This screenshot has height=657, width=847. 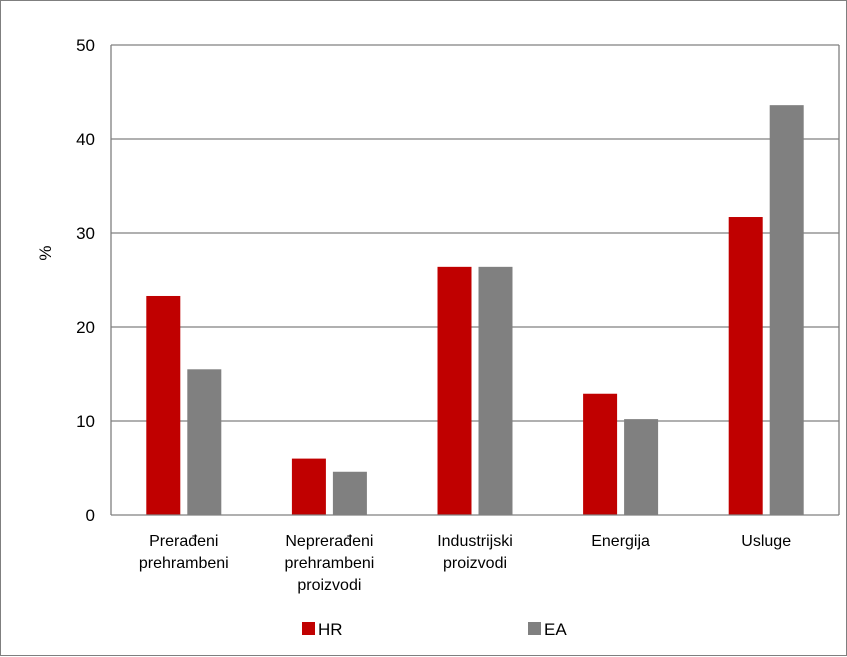 What do you see at coordinates (85, 233) in the screenshot?
I see `y-tick-label: 30` at bounding box center [85, 233].